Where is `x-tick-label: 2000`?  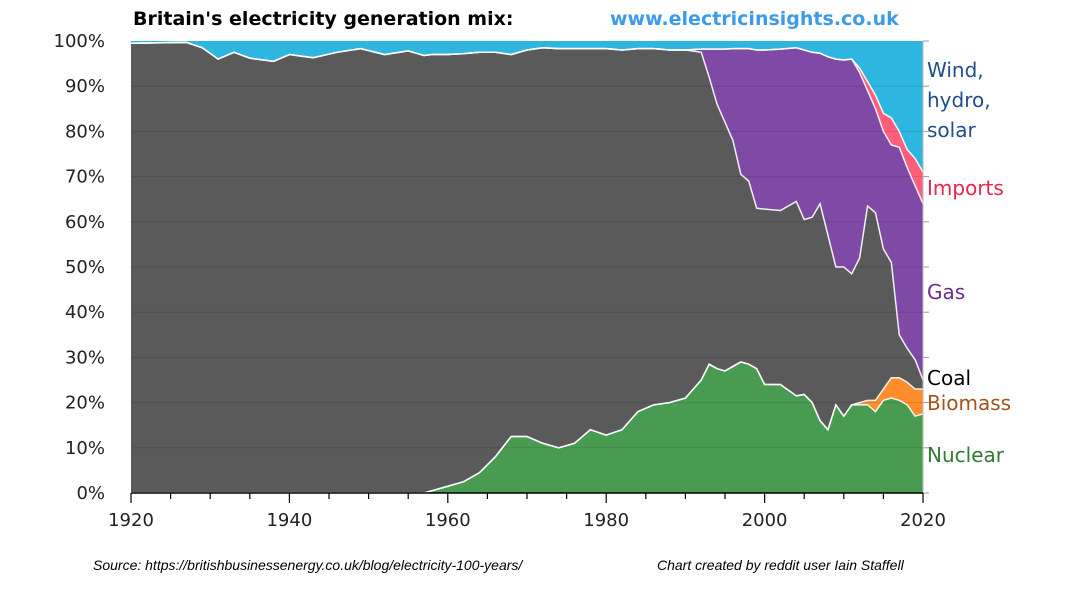 x-tick-label: 2000 is located at coordinates (765, 520).